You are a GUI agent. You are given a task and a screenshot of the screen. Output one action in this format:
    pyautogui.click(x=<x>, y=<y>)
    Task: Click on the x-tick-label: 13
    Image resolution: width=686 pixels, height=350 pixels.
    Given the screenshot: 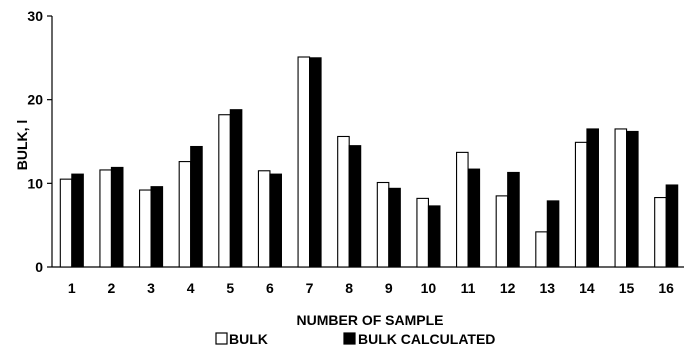 What is the action you would take?
    pyautogui.click(x=548, y=288)
    